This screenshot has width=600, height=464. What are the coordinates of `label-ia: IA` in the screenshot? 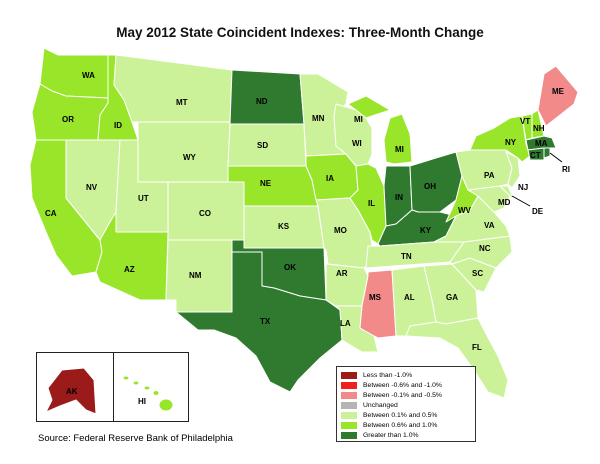 It's located at (330, 178).